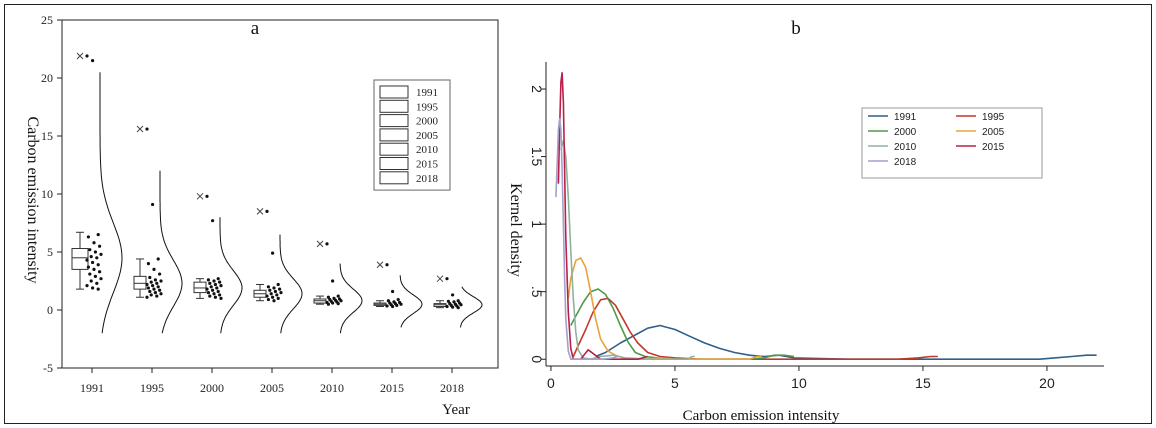 The width and height of the screenshot is (1156, 428). What do you see at coordinates (427, 107) in the screenshot?
I see `chart-a-legend-label: 1995` at bounding box center [427, 107].